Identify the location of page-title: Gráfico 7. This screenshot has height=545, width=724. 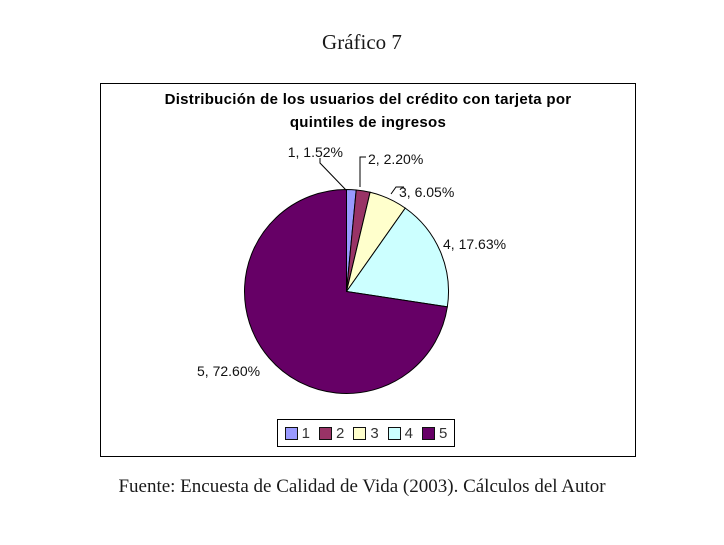
(362, 42).